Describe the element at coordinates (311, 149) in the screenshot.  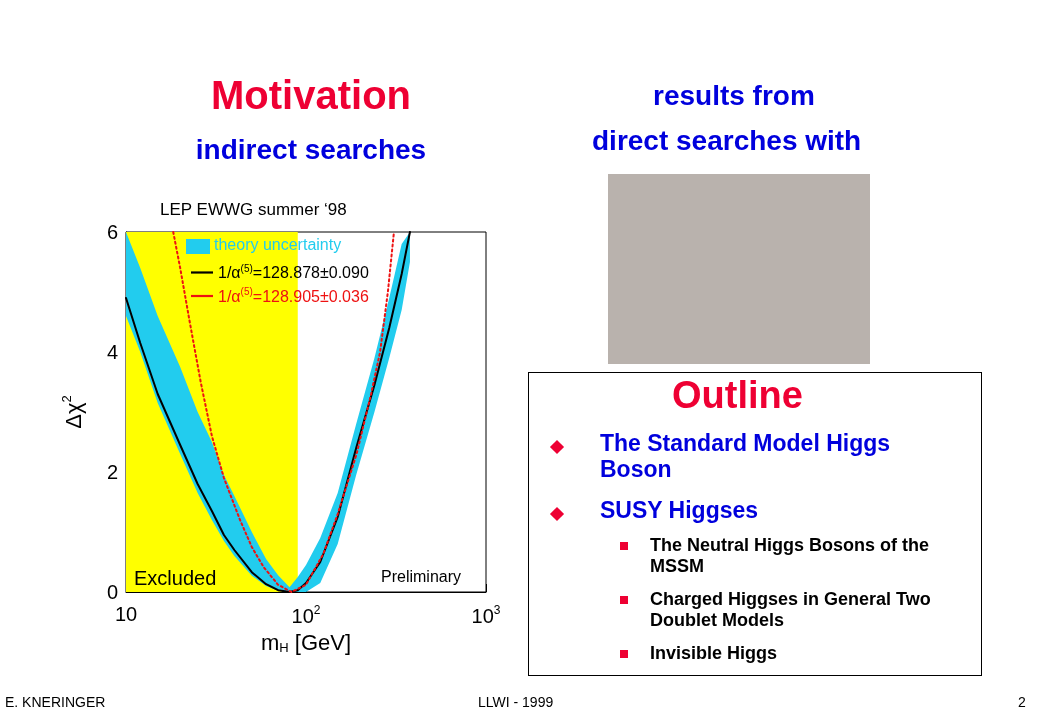
I see `chart-subtitle: indirect searches` at that location.